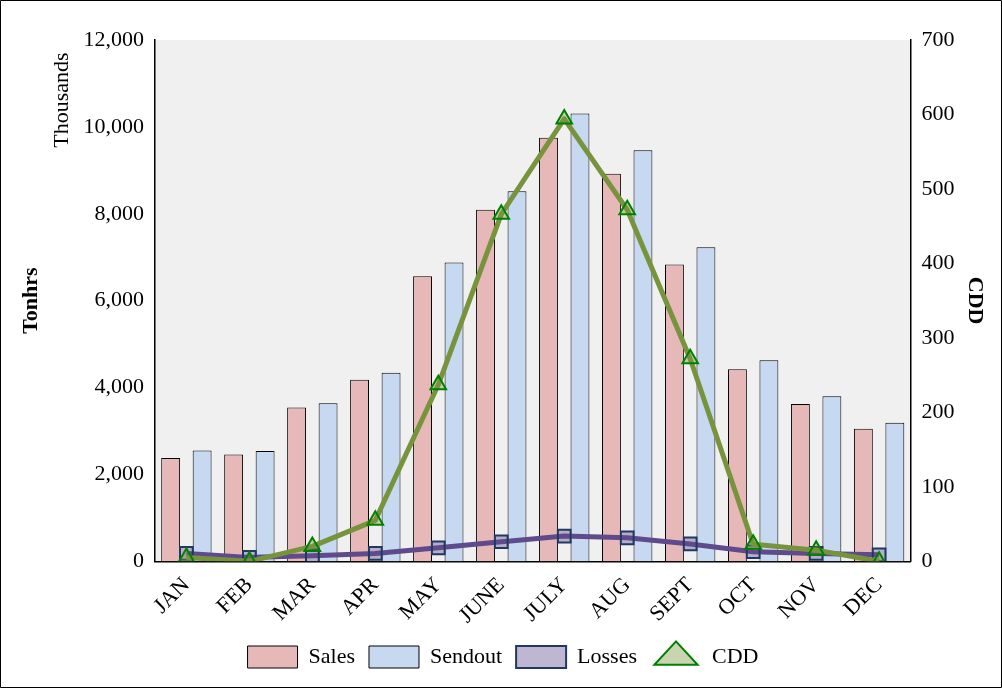 The height and width of the screenshot is (688, 1002). I want to click on legend-label: CDD, so click(735, 655).